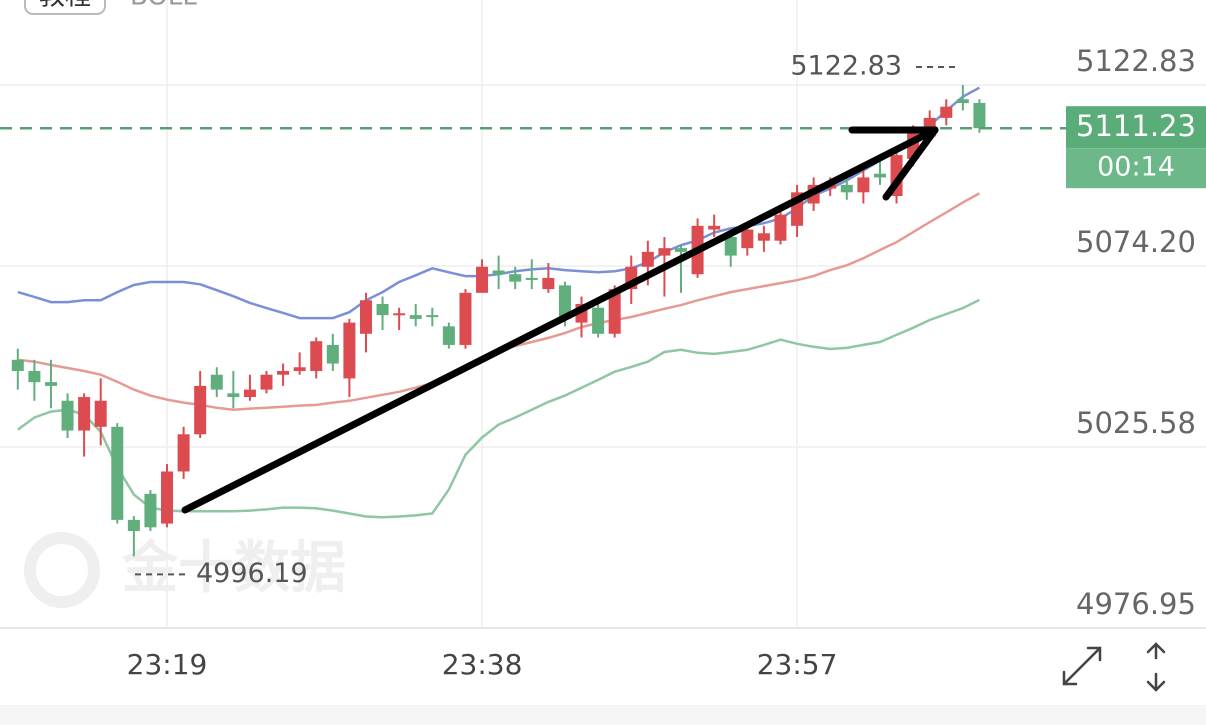 This screenshot has width=1206, height=725. I want to click on last-price-label: 5111.23, so click(1136, 126).